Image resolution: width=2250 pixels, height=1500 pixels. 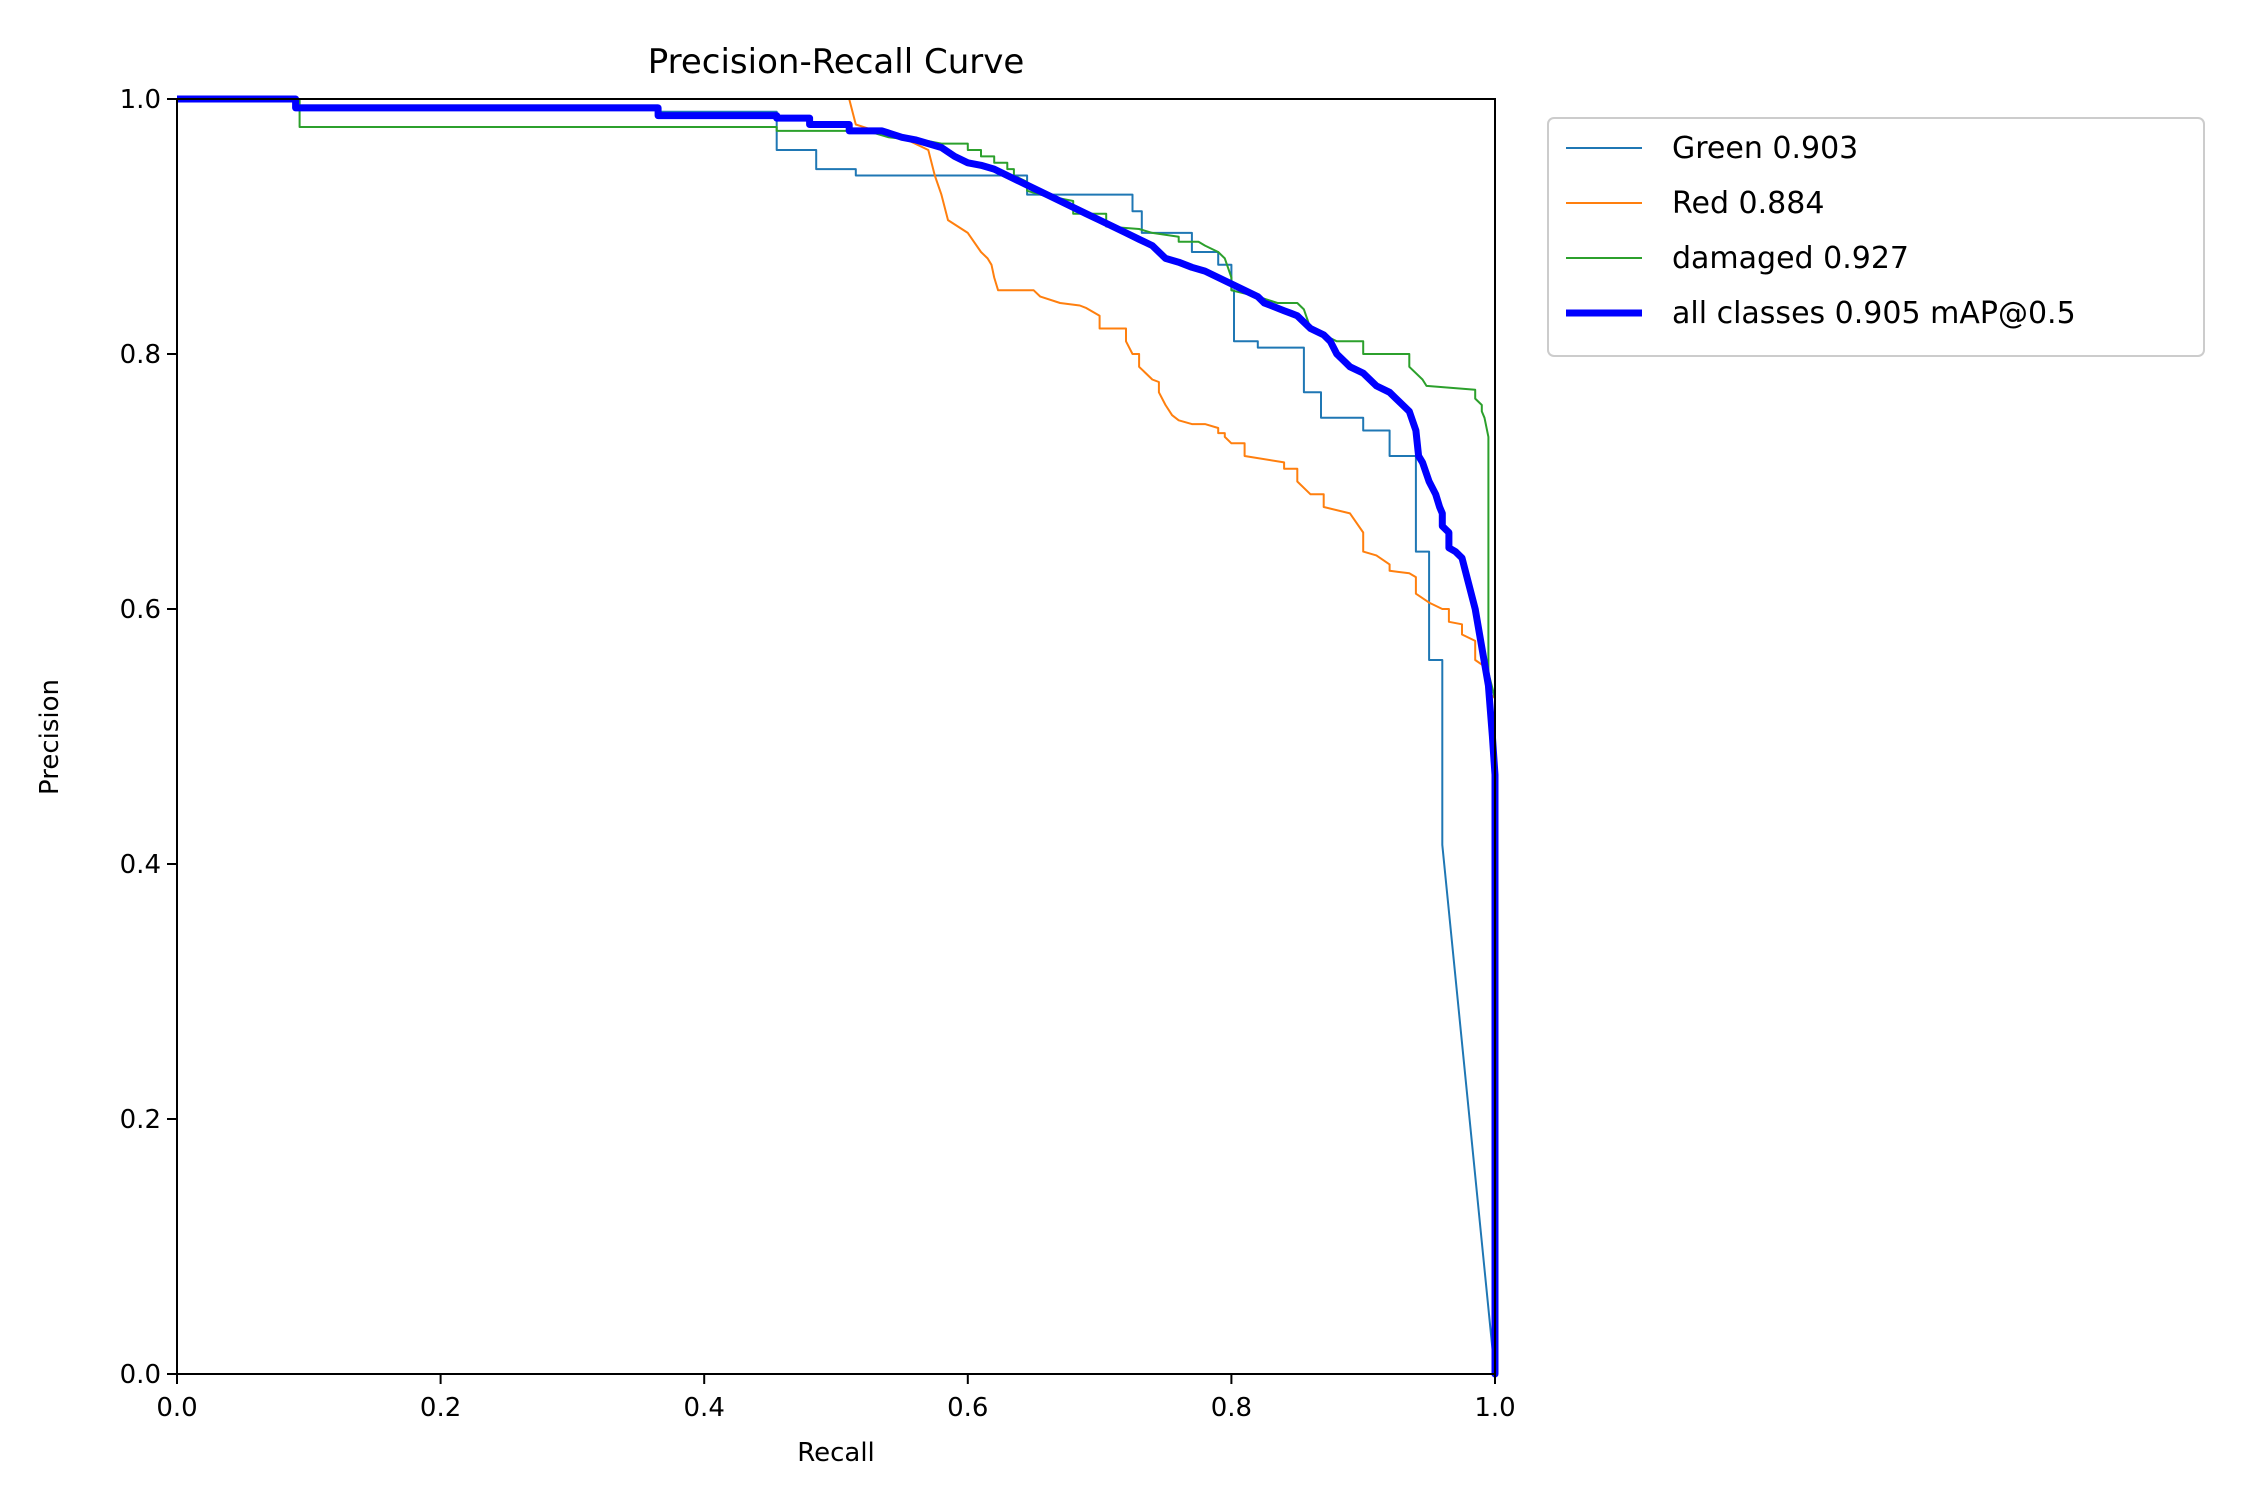 I want to click on x-tick-label: 0.2, so click(x=440, y=1408).